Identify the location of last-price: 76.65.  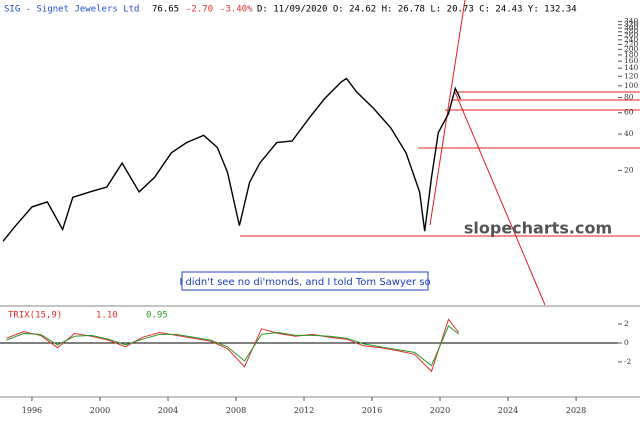
(165, 10).